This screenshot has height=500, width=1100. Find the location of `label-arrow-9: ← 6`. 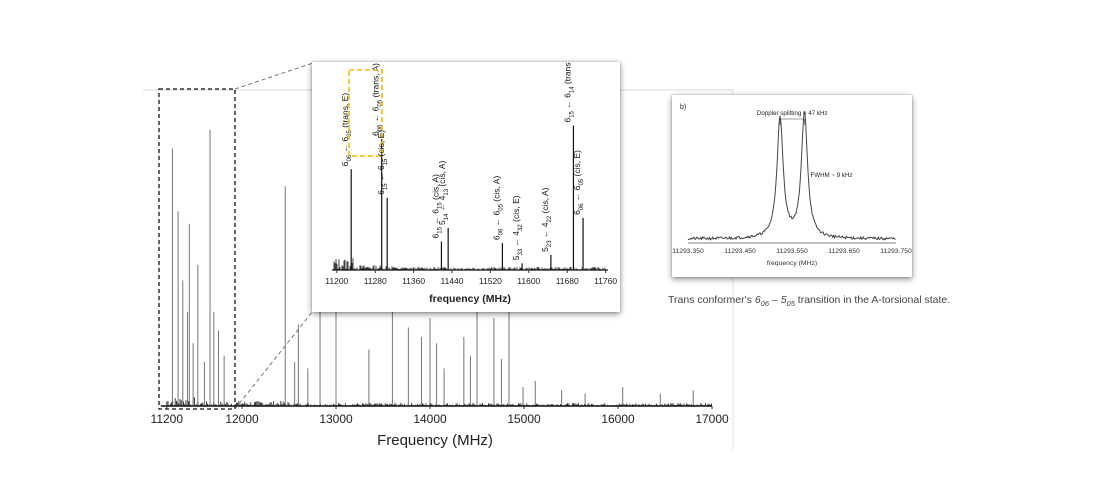

label-arrow-9: ← 6 is located at coordinates (577, 194).